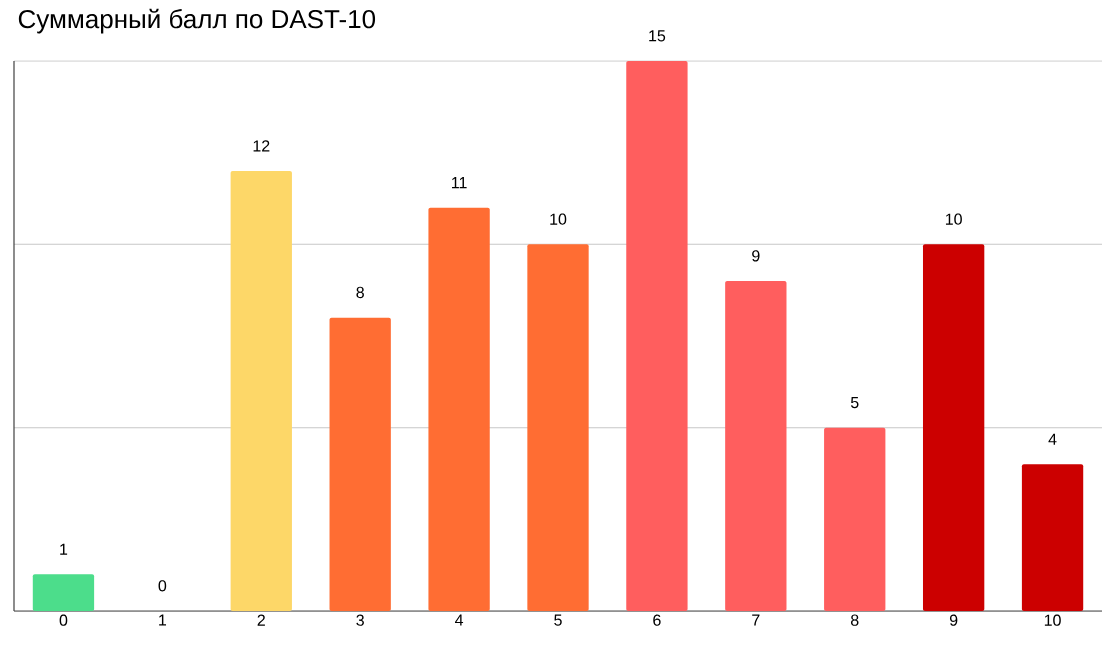 The width and height of the screenshot is (1102, 651). What do you see at coordinates (459, 183) in the screenshot?
I see `data-label: 11` at bounding box center [459, 183].